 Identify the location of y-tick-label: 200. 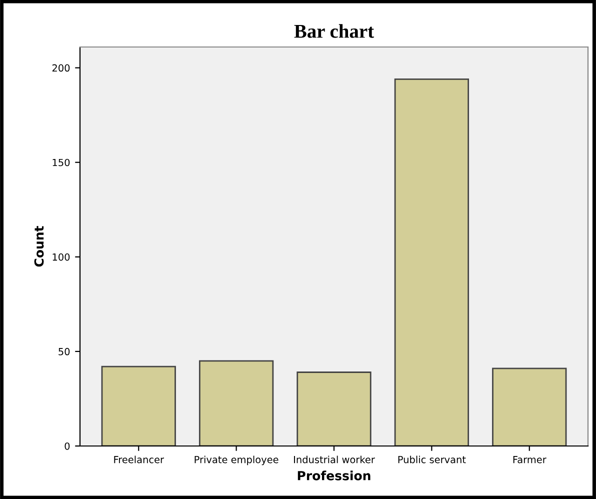
(61, 68).